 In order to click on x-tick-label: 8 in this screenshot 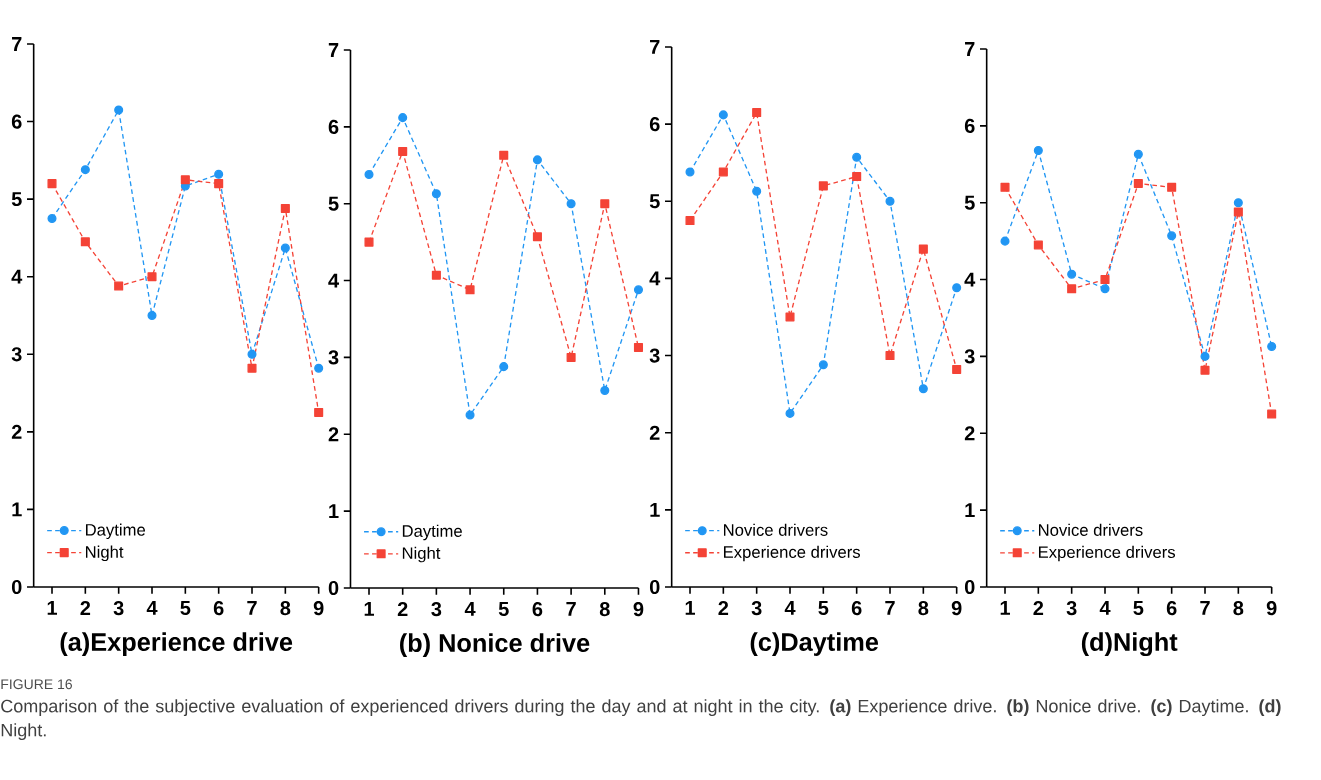, I will do `click(923, 608)`.